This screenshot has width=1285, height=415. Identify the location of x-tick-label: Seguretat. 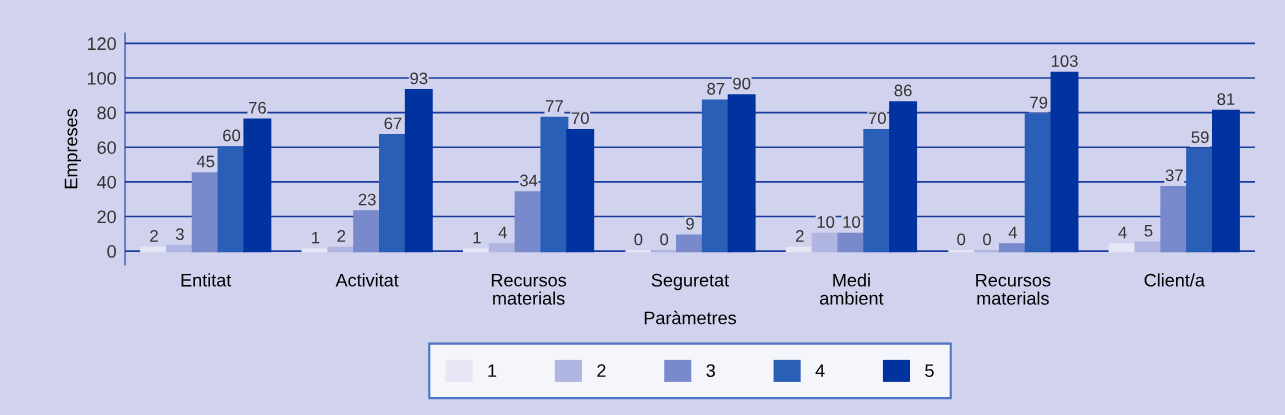
(690, 282).